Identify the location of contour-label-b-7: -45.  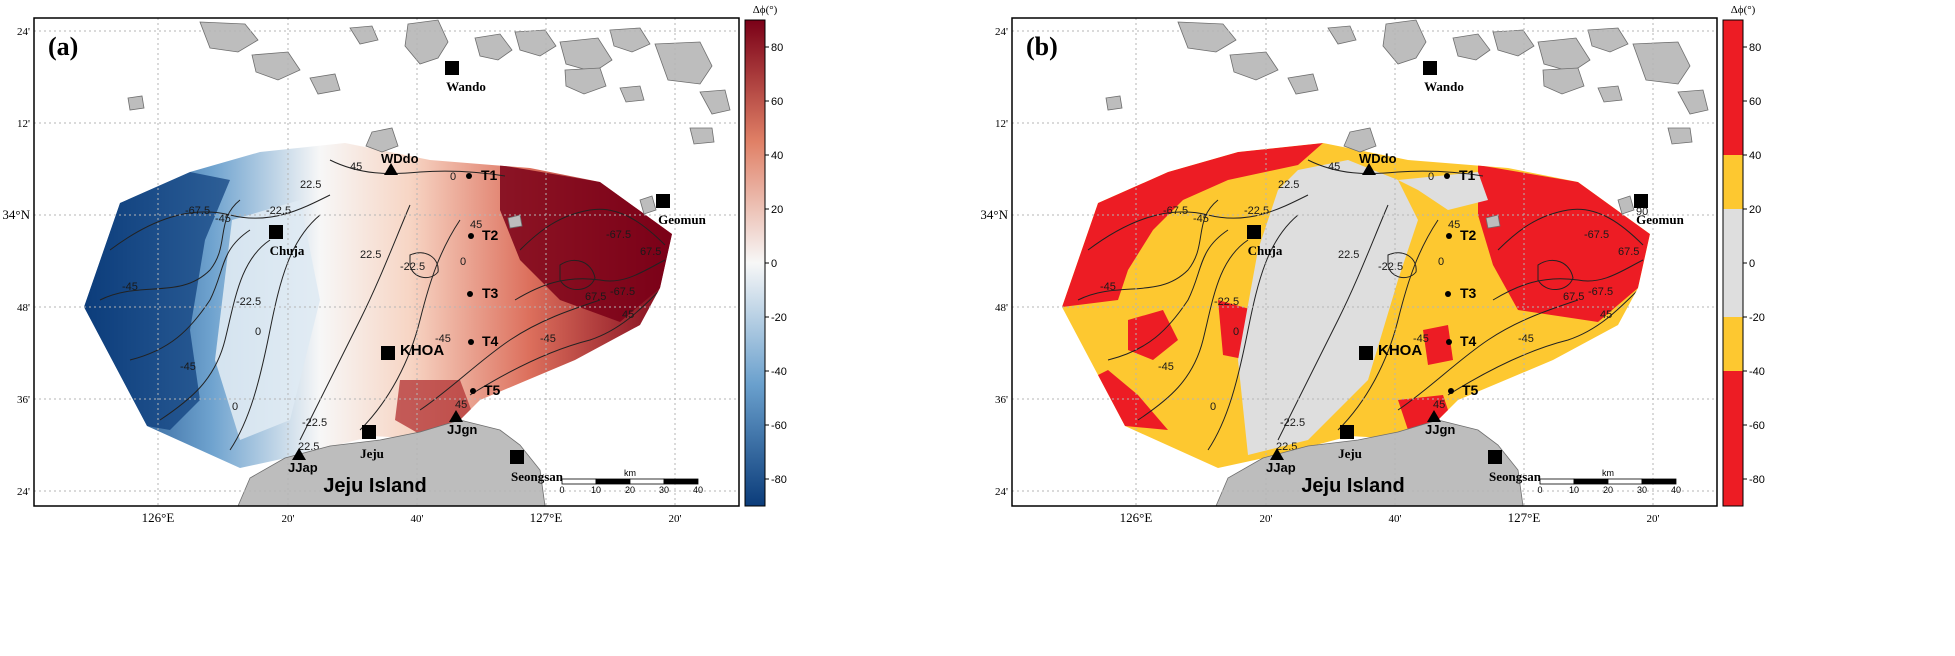
(1526, 339).